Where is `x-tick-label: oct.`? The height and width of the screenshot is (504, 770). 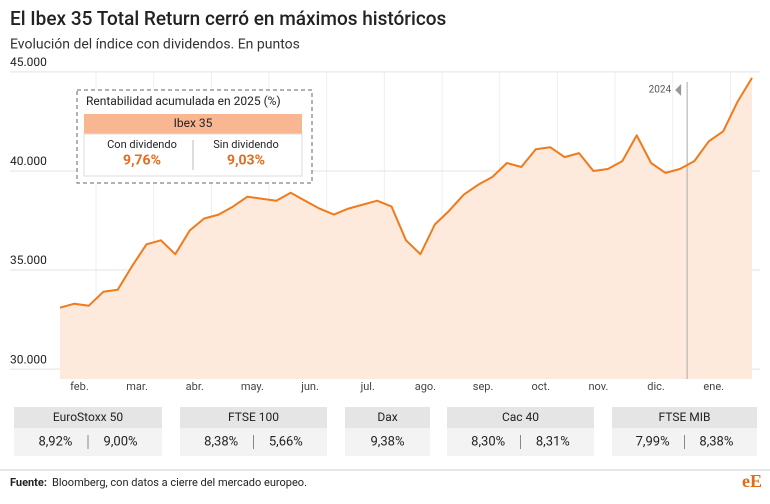
x-tick-label: oct. is located at coordinates (540, 386).